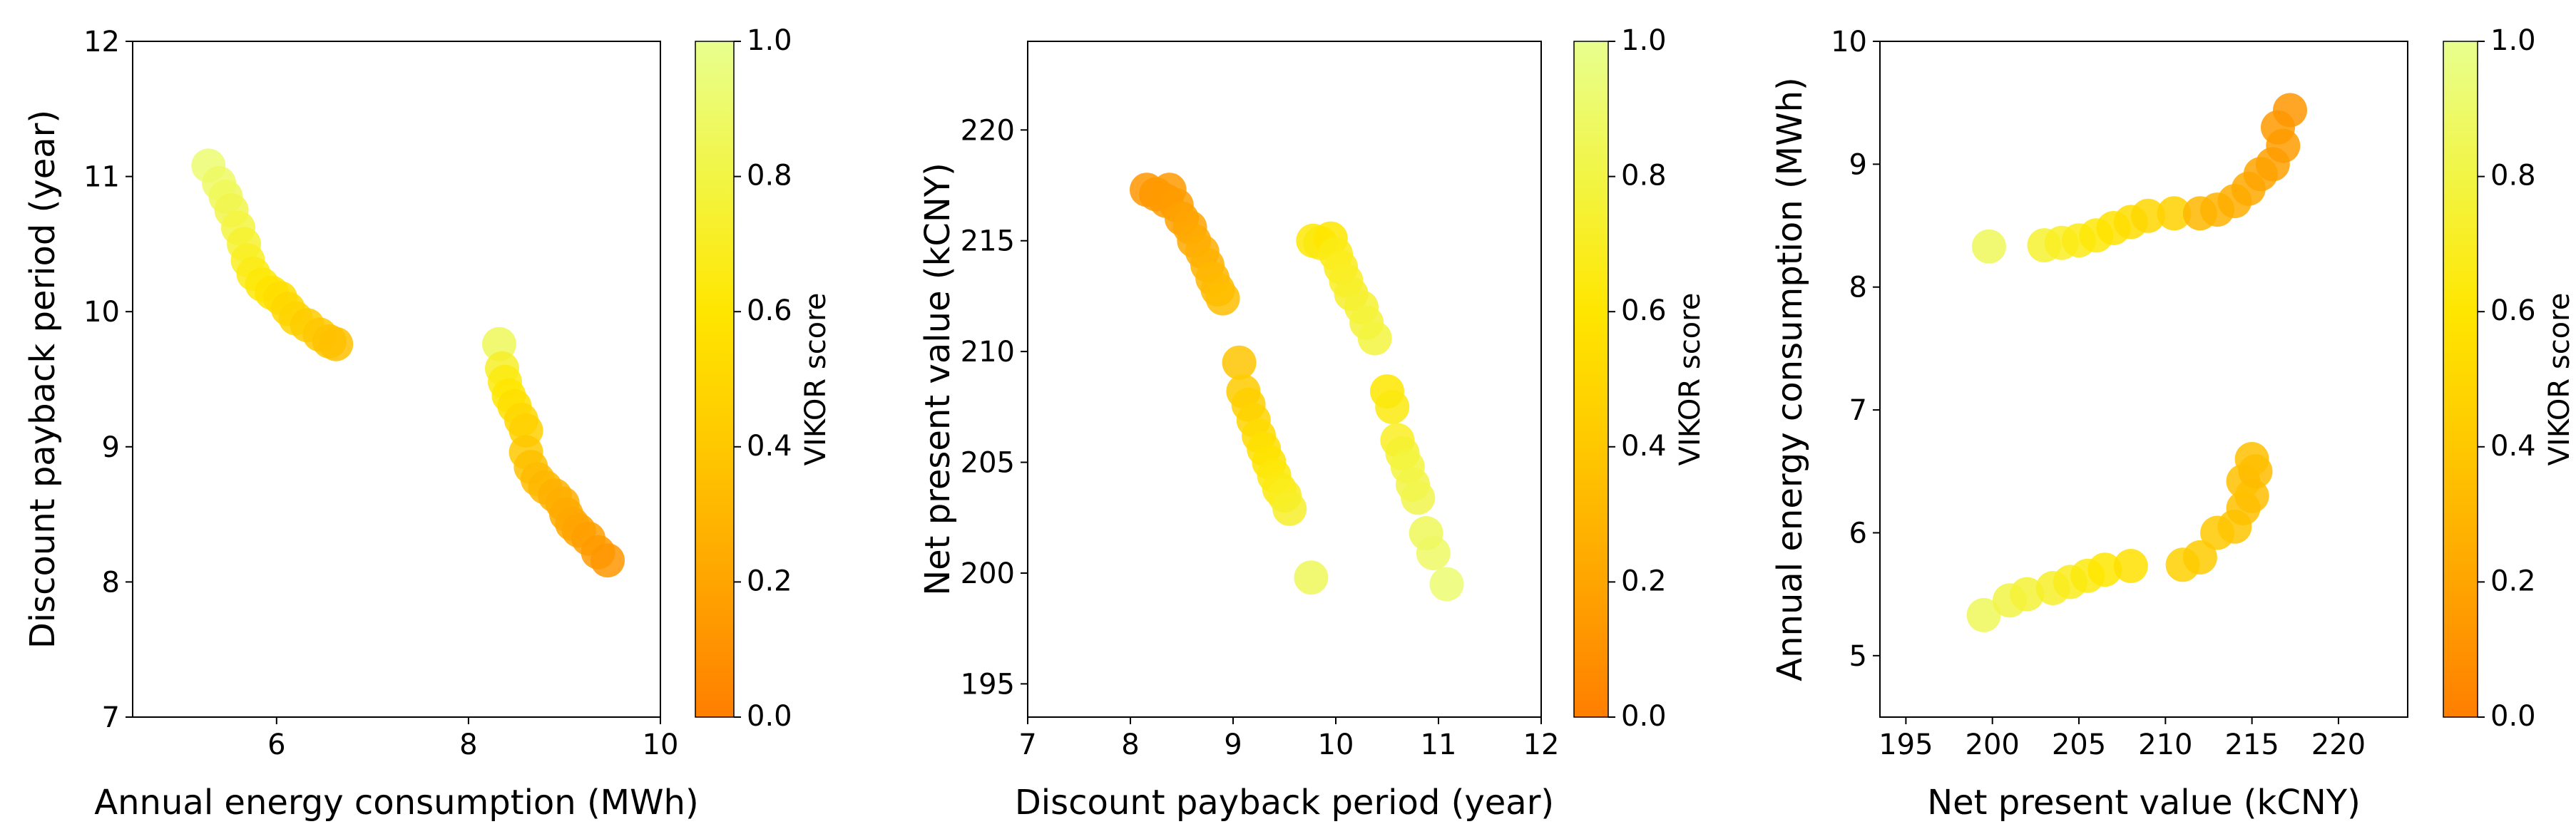 The image size is (2576, 834). Describe the element at coordinates (2079, 745) in the screenshot. I see `x-tick-label: 205` at that location.